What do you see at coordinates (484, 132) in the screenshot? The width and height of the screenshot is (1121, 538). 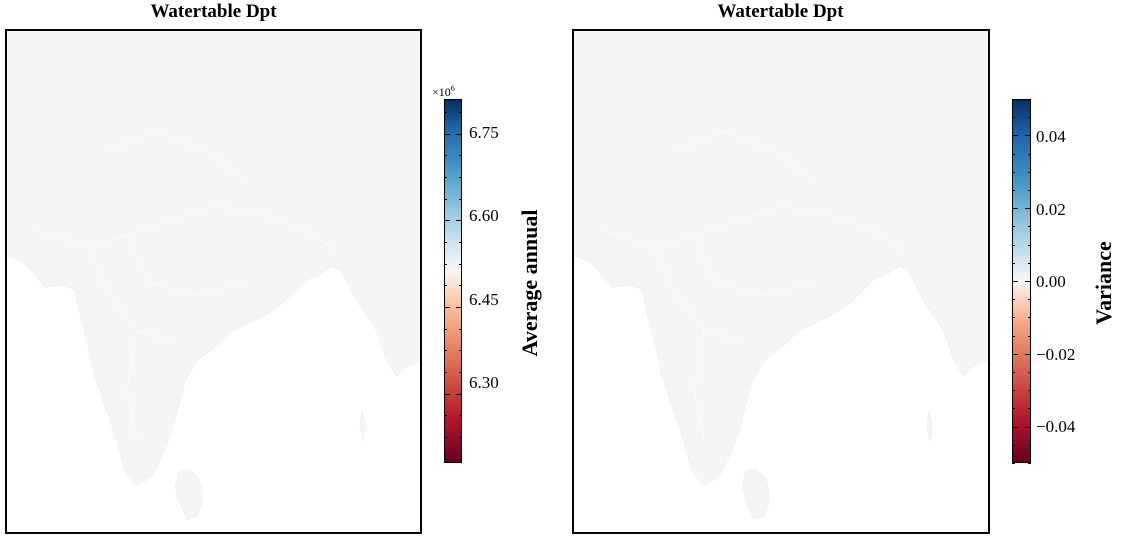 I see `panel1-colorbar-tick-label: 6.75` at bounding box center [484, 132].